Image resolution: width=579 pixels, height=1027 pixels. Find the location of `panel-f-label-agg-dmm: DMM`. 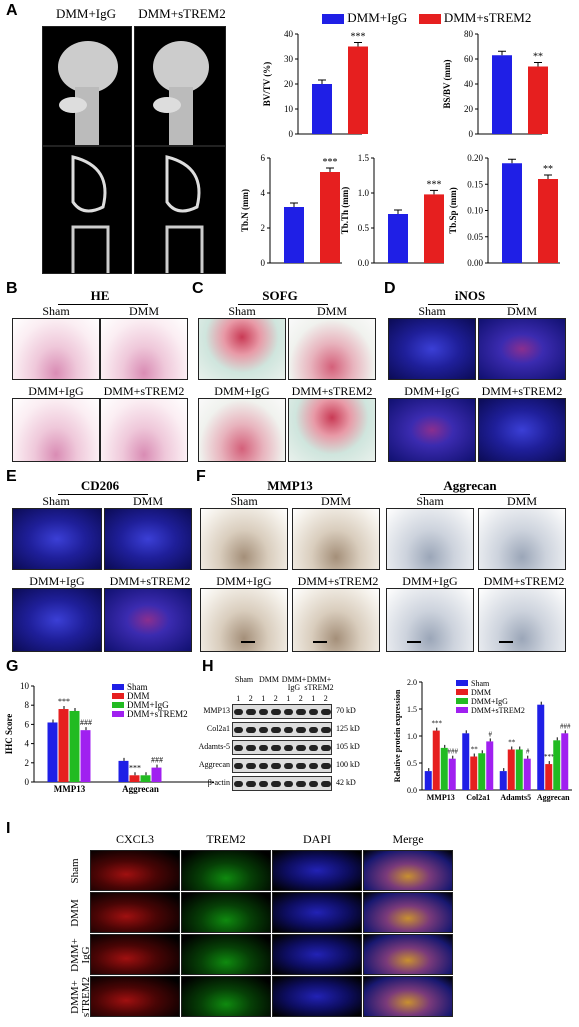

panel-f-label-agg-dmm: DMM is located at coordinates (521, 501).